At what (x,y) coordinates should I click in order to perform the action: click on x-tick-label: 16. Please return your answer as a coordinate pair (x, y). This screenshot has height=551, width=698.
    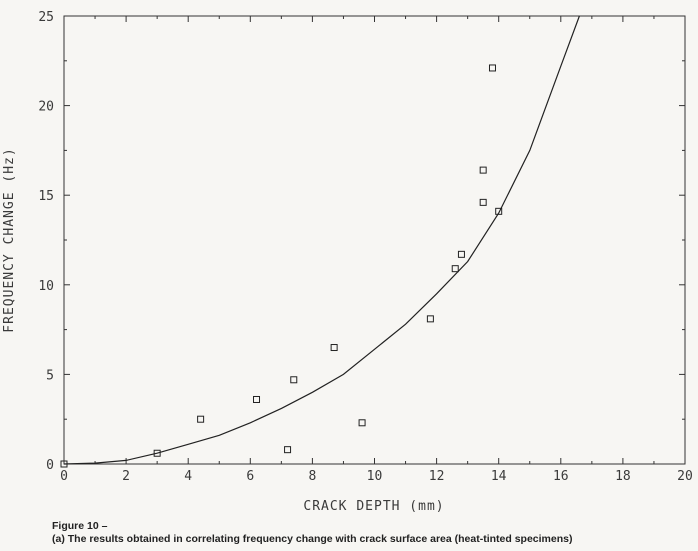
    Looking at the image, I should click on (561, 476).